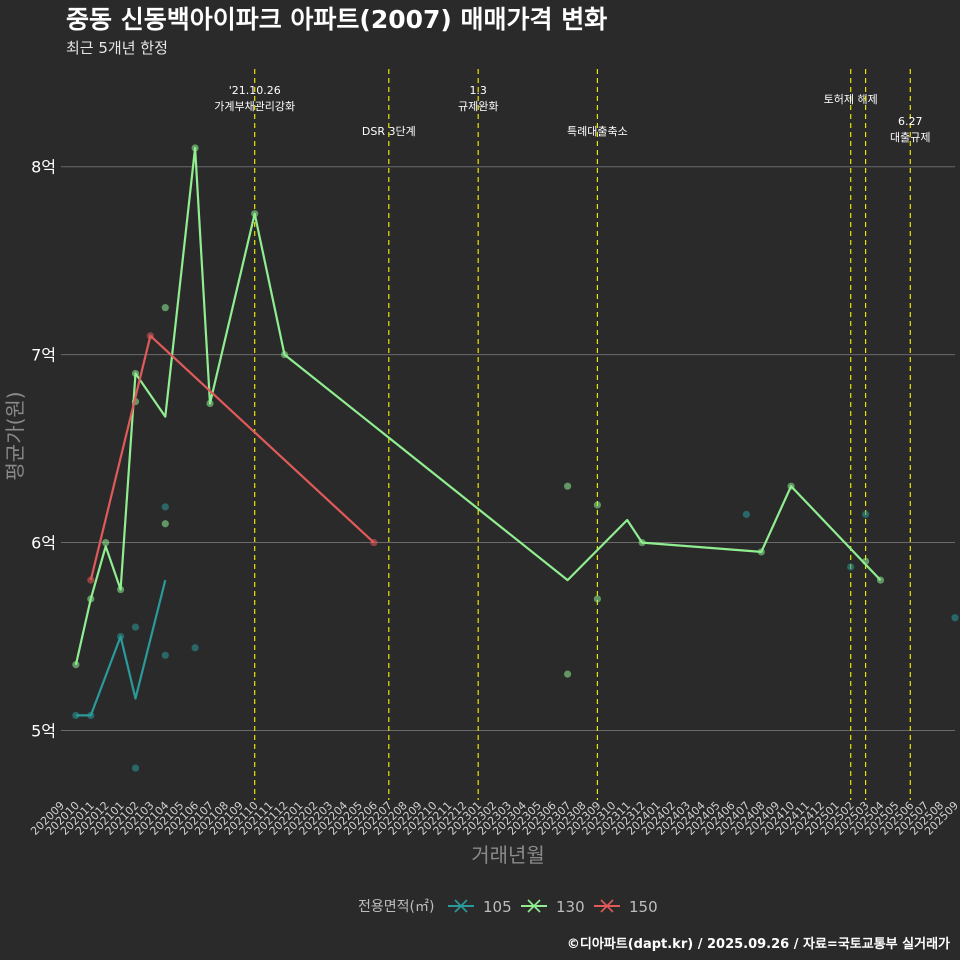  I want to click on legend-label: 105, so click(497, 907).